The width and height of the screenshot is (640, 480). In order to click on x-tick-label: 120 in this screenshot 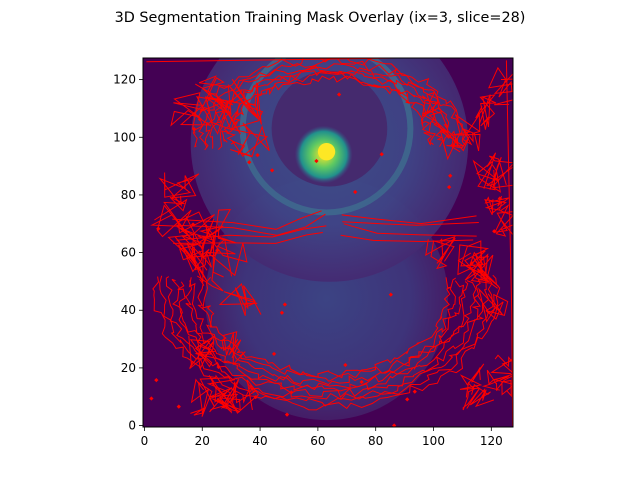, I will do `click(491, 441)`.